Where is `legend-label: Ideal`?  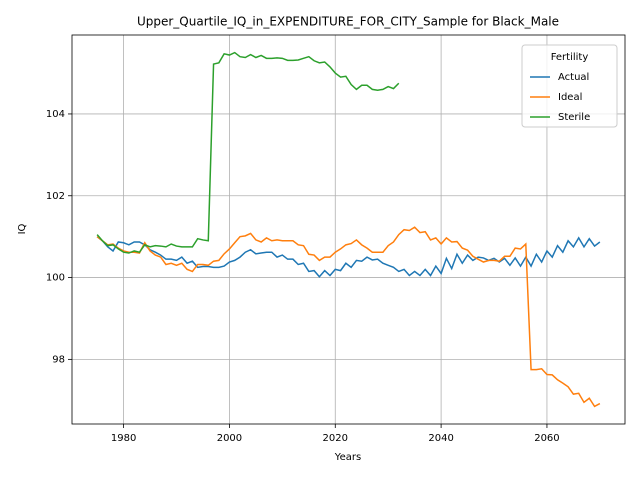
legend-label: Ideal is located at coordinates (570, 97).